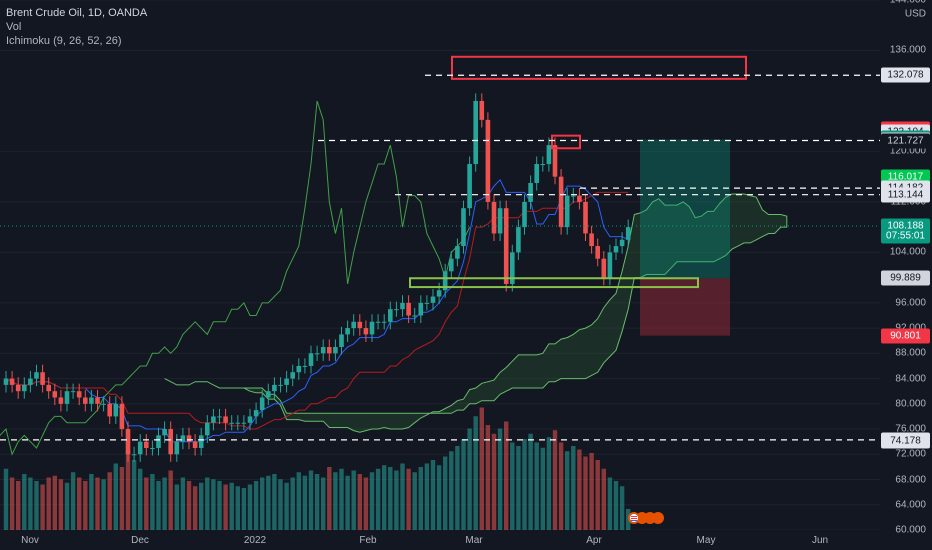 Image resolution: width=932 pixels, height=550 pixels. What do you see at coordinates (77, 13) in the screenshot?
I see `symbol-title: Brent Crude Oil, 1D, OANDA` at bounding box center [77, 13].